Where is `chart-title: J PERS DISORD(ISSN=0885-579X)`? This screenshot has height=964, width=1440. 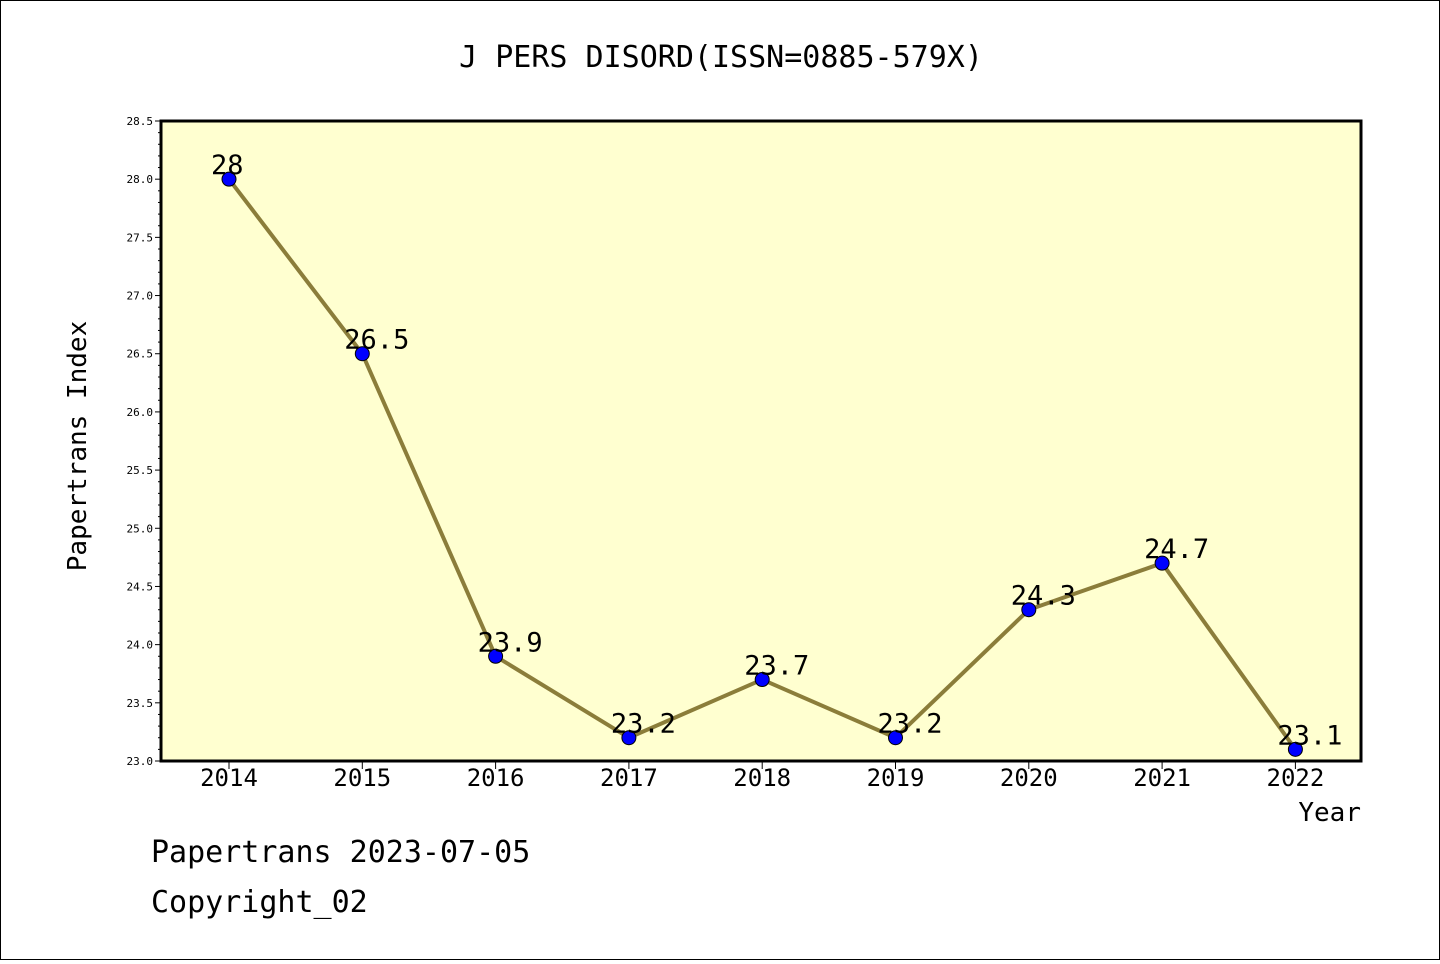
chart-title: J PERS DISORD(ISSN=0885-579X) is located at coordinates (721, 57).